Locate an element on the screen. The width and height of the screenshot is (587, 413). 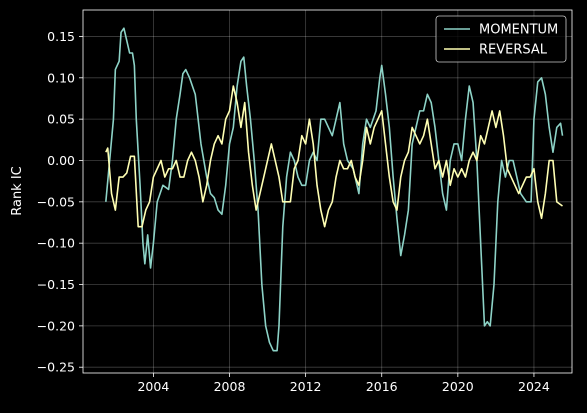
x-tick-label: 2020 is located at coordinates (458, 386).